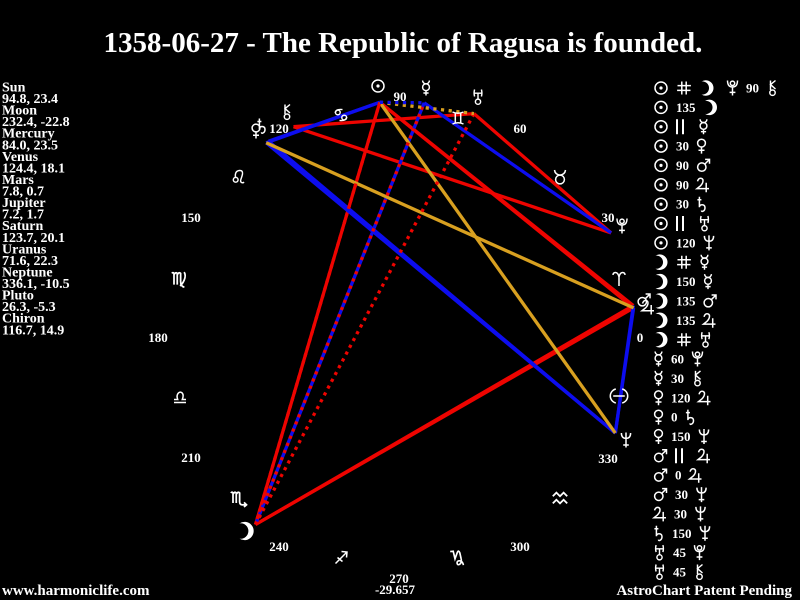 Image resolution: width=800 pixels, height=600 pixels. What do you see at coordinates (24, 203) in the screenshot?
I see `svg-text: Jupiter` at bounding box center [24, 203].